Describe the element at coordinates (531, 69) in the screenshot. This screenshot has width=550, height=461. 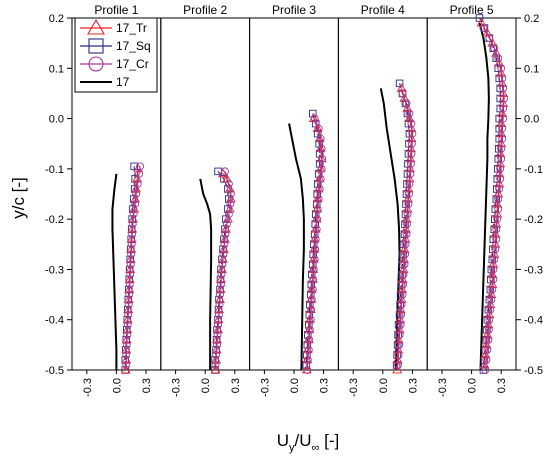
I see `y-tick-label-right: 0.1` at that location.